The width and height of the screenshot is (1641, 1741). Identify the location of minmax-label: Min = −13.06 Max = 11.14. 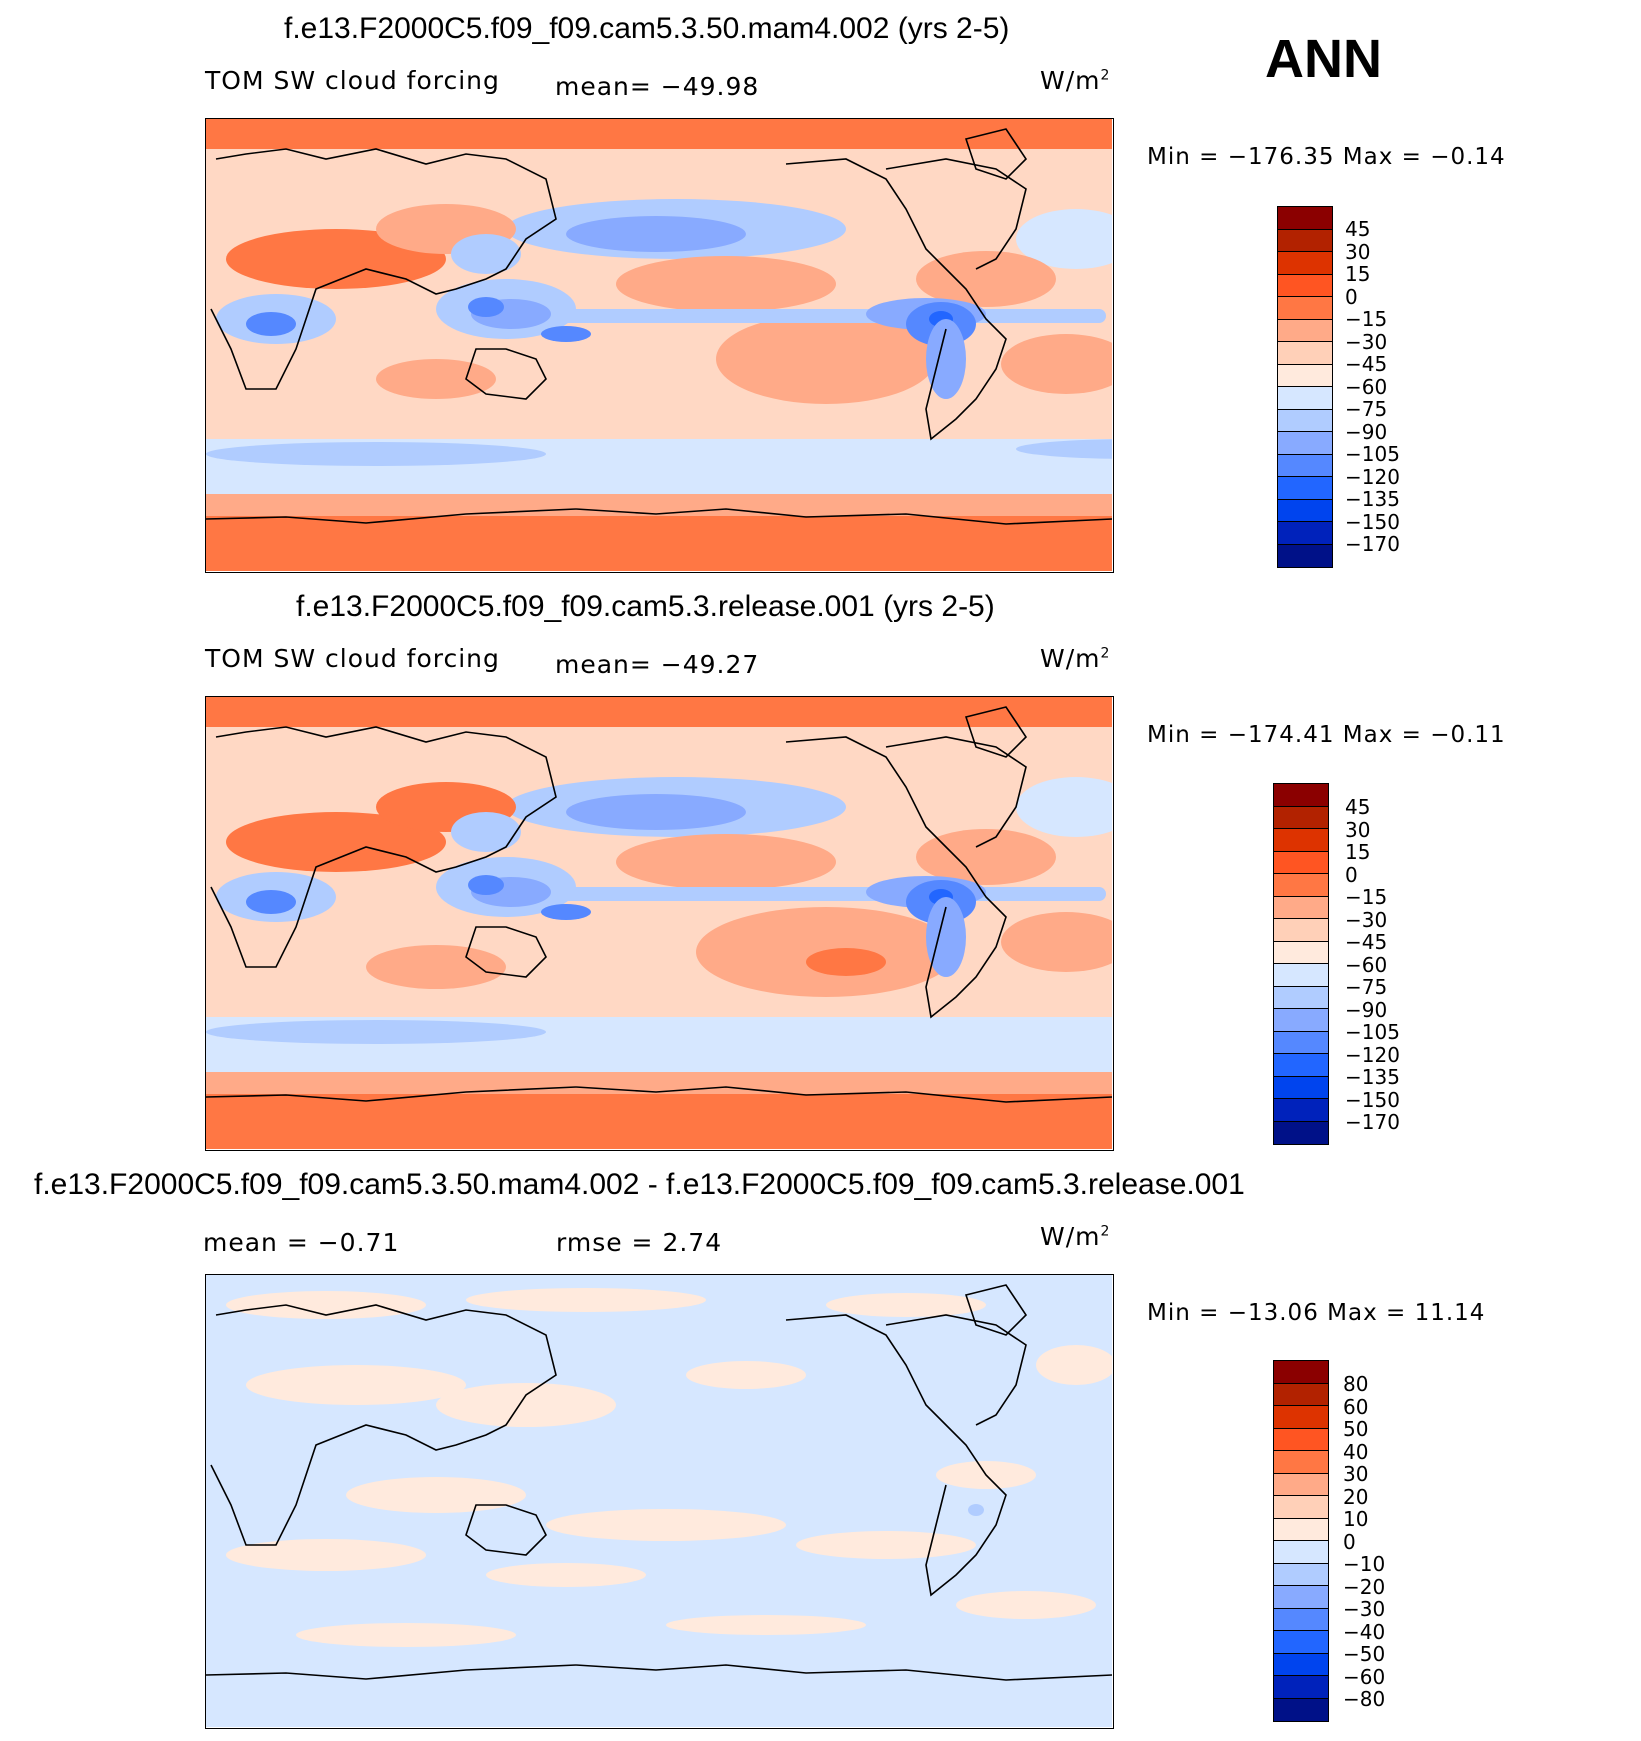
(1316, 1313).